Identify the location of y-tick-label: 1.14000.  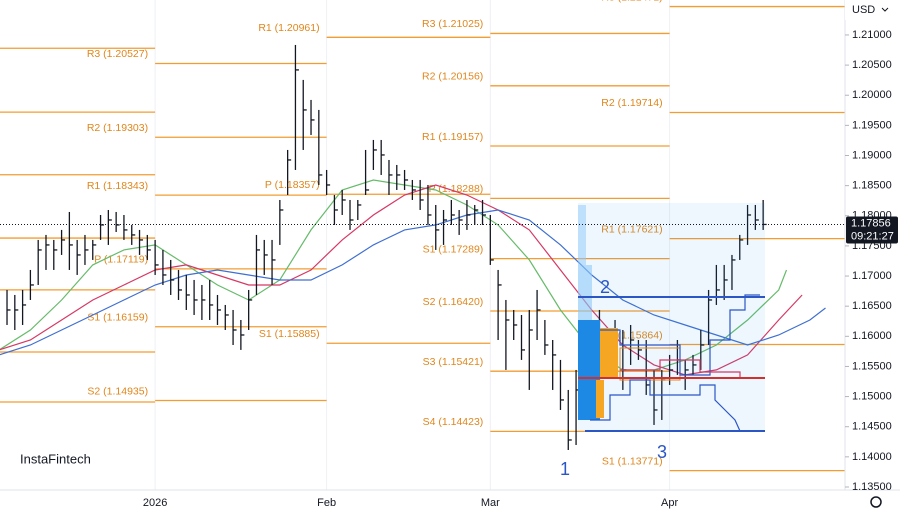
(872, 457).